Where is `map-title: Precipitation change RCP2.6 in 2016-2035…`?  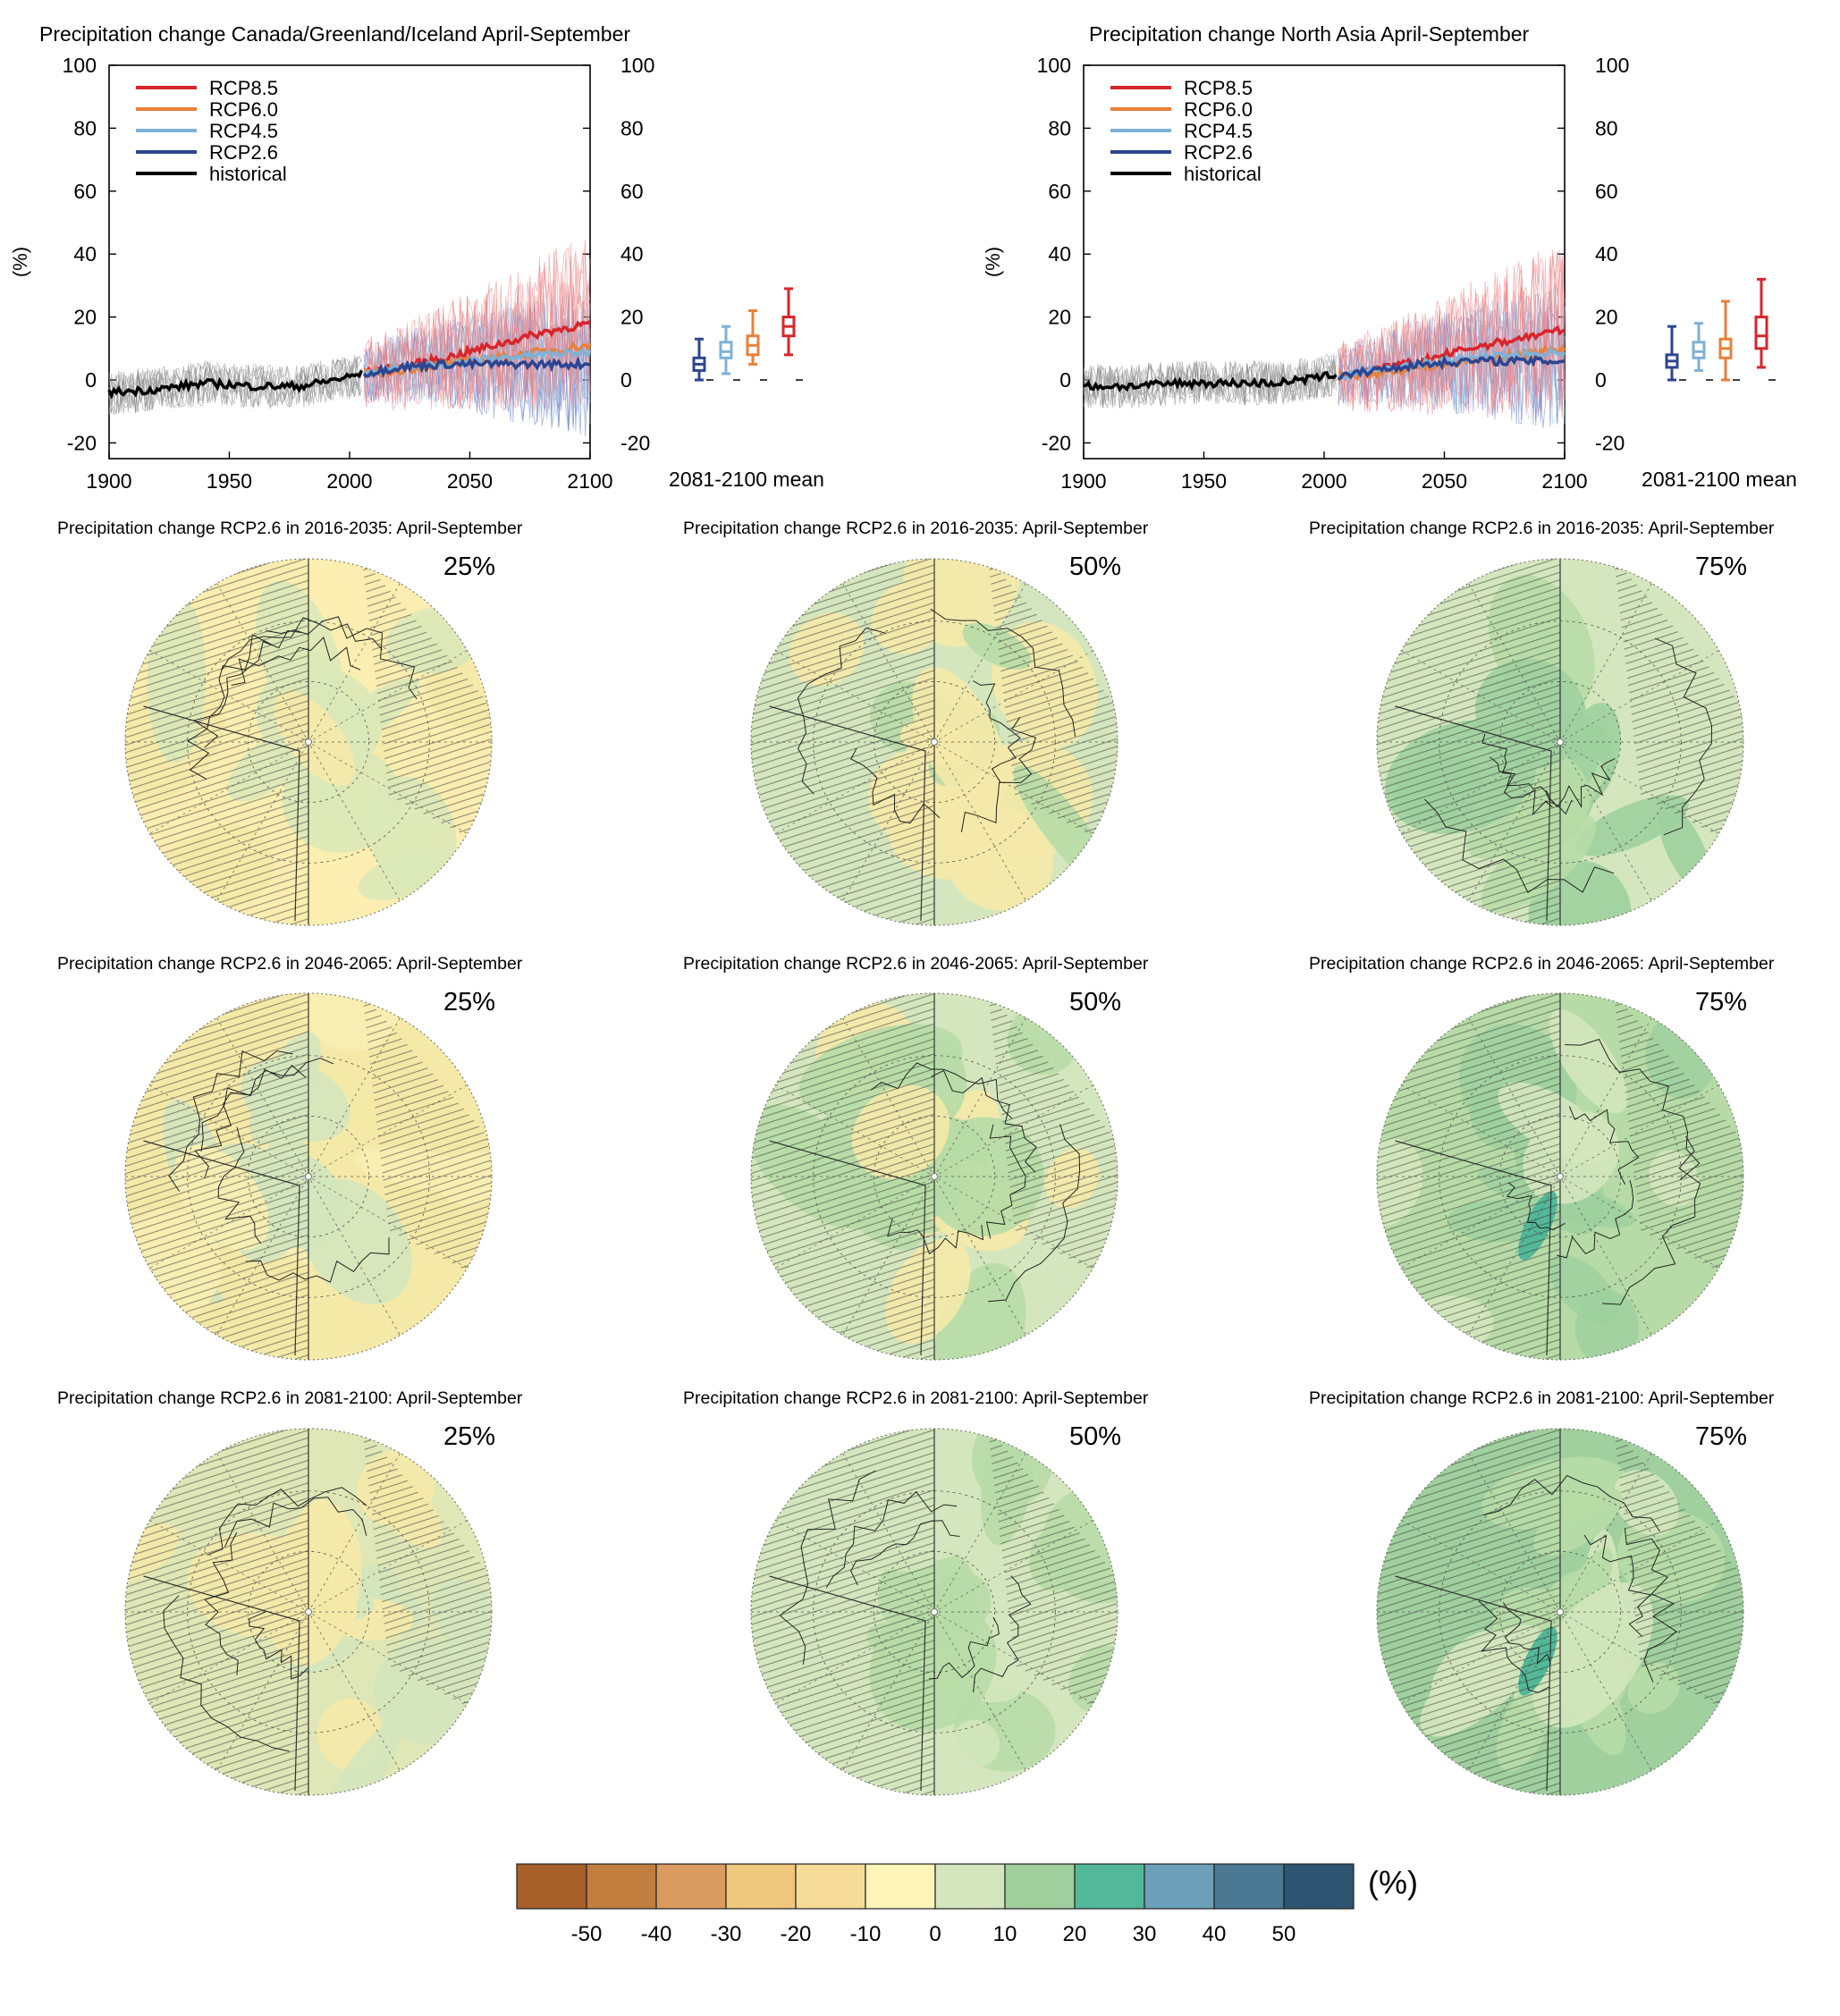 map-title: Precipitation change RCP2.6 in 2016-2035… is located at coordinates (1542, 528).